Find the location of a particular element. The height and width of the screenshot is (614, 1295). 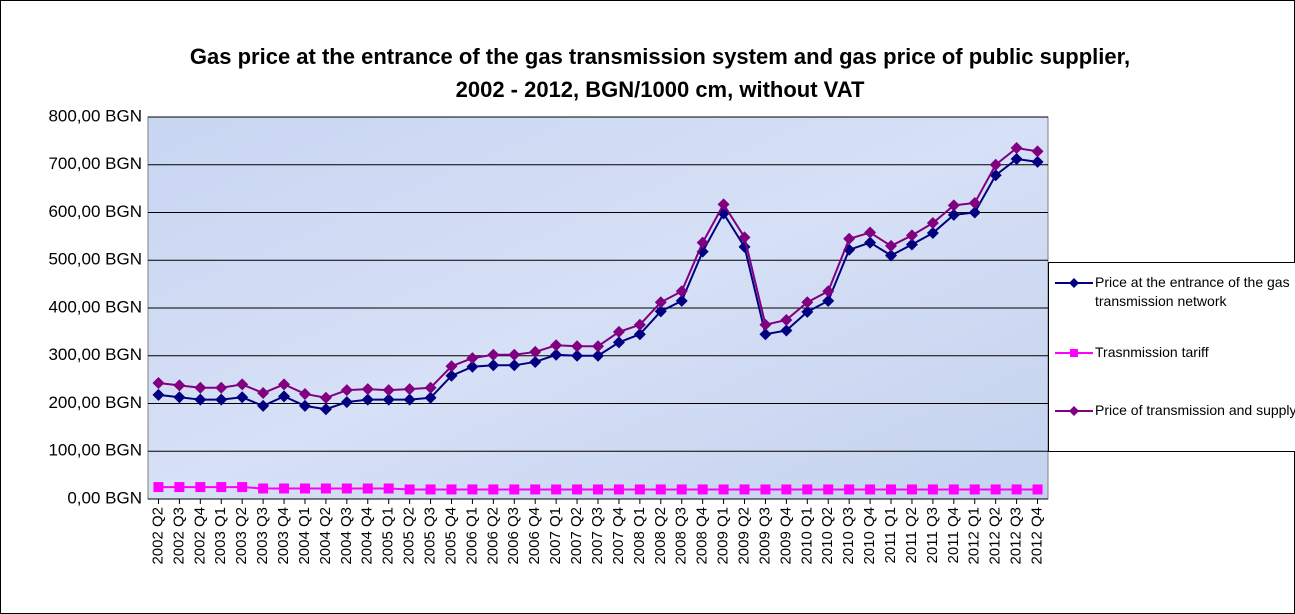

y-tick-label: 100,00 BGN is located at coordinates (95, 450).